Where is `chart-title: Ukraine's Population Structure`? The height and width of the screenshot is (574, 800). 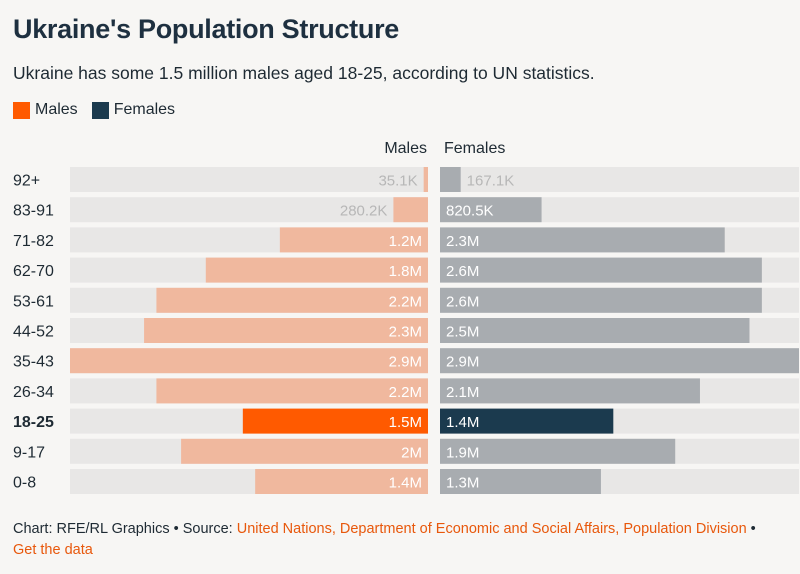
chart-title: Ukraine's Population Structure is located at coordinates (206, 29).